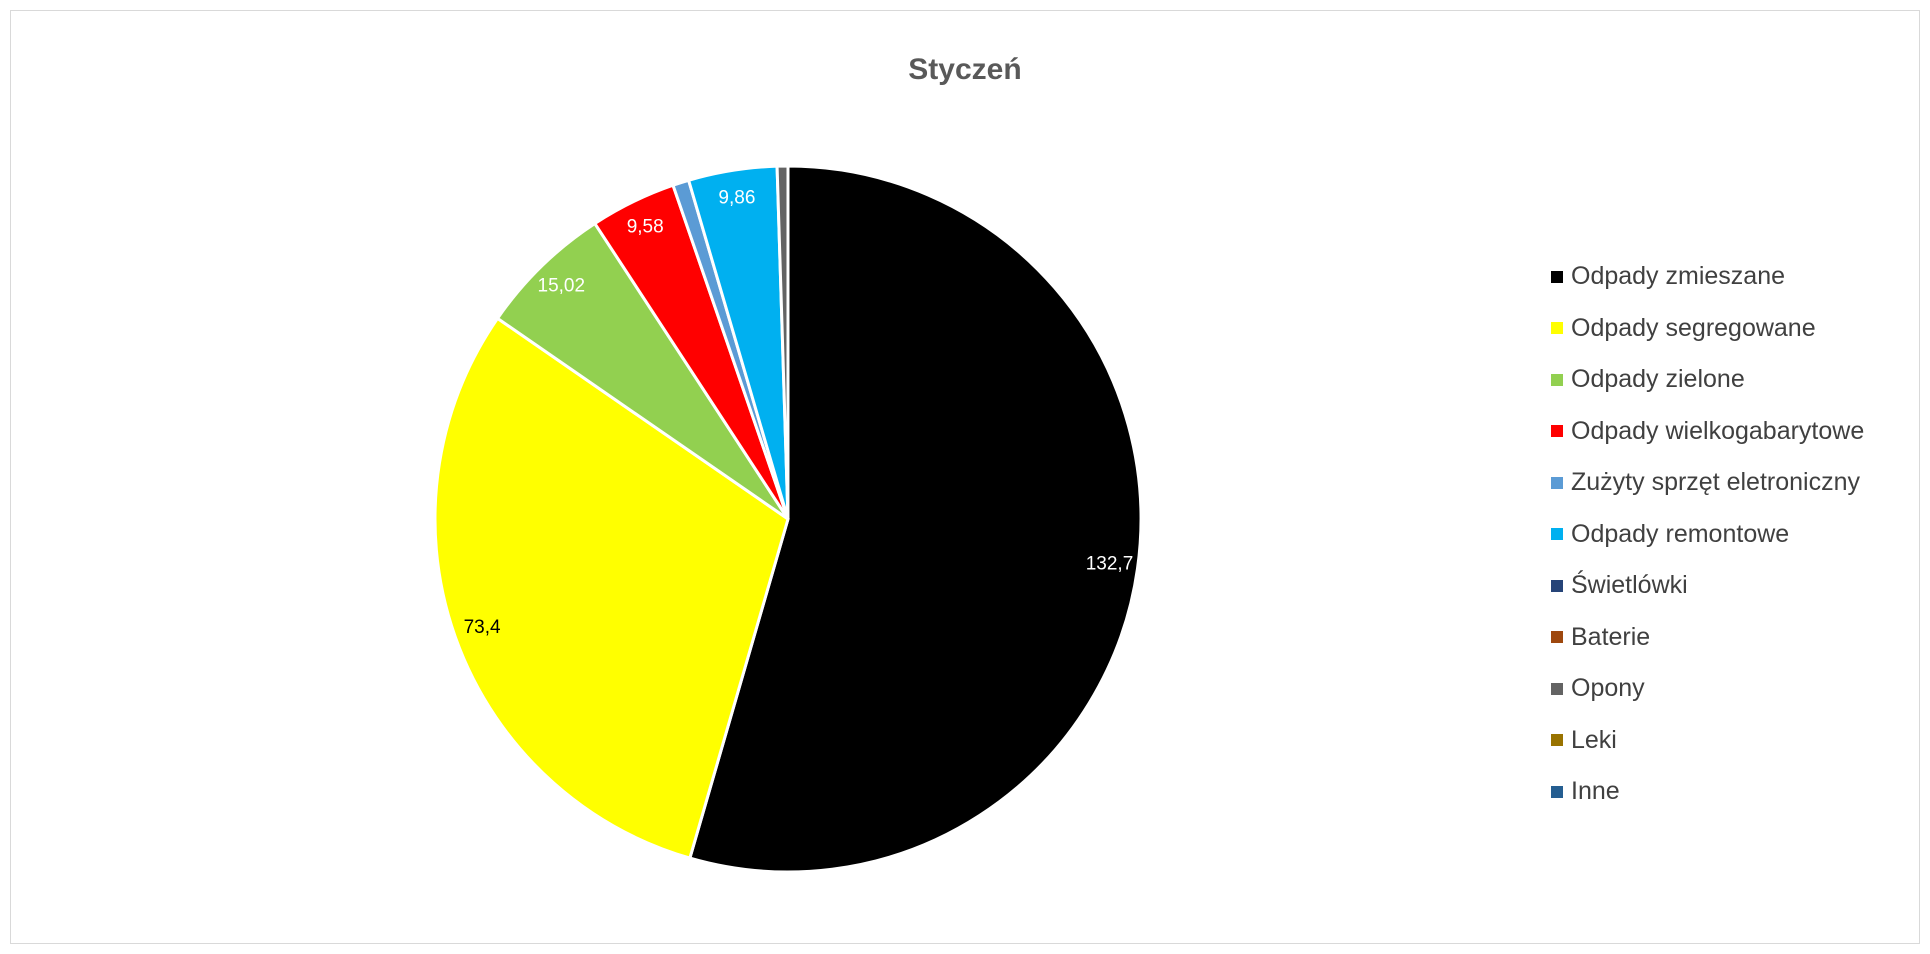 The image size is (1930, 954). I want to click on legend-item: Odpady zielone, so click(1707, 380).